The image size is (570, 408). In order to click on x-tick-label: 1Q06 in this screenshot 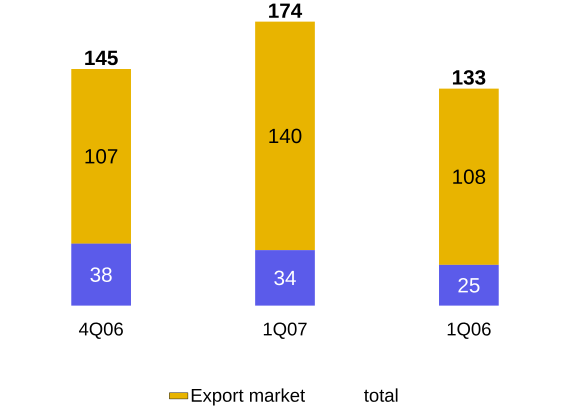, I will do `click(469, 331)`.